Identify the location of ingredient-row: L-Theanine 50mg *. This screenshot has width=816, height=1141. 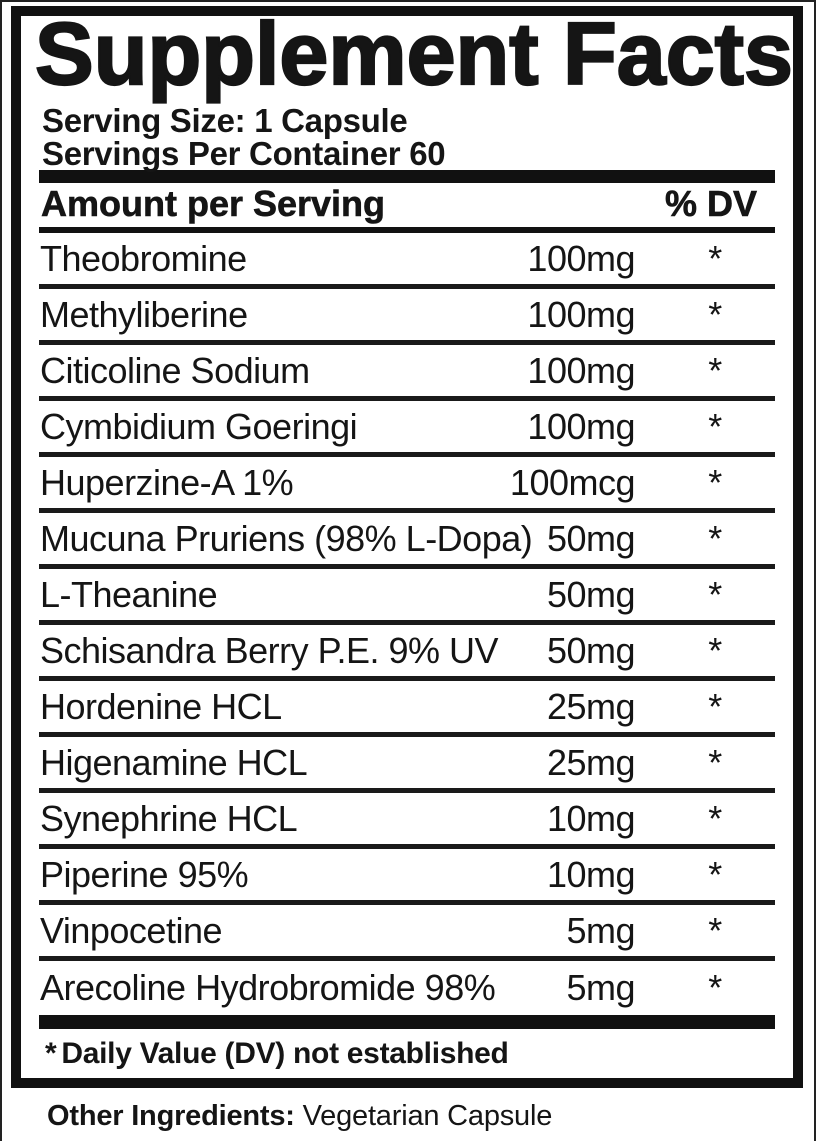
(407, 597).